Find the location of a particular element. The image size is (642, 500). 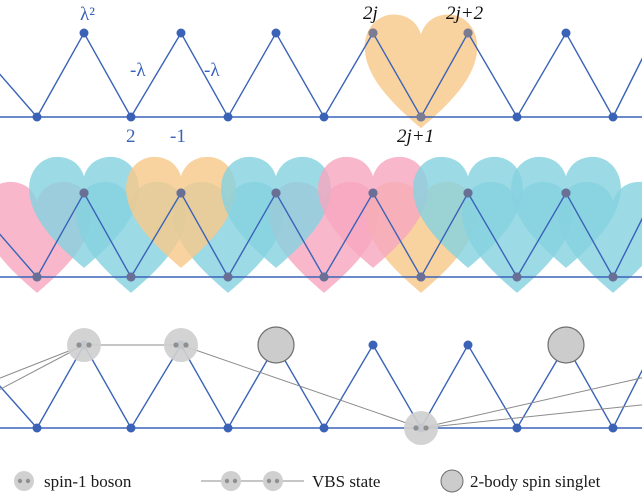

label-lambda-squared: λ² is located at coordinates (87, 14).